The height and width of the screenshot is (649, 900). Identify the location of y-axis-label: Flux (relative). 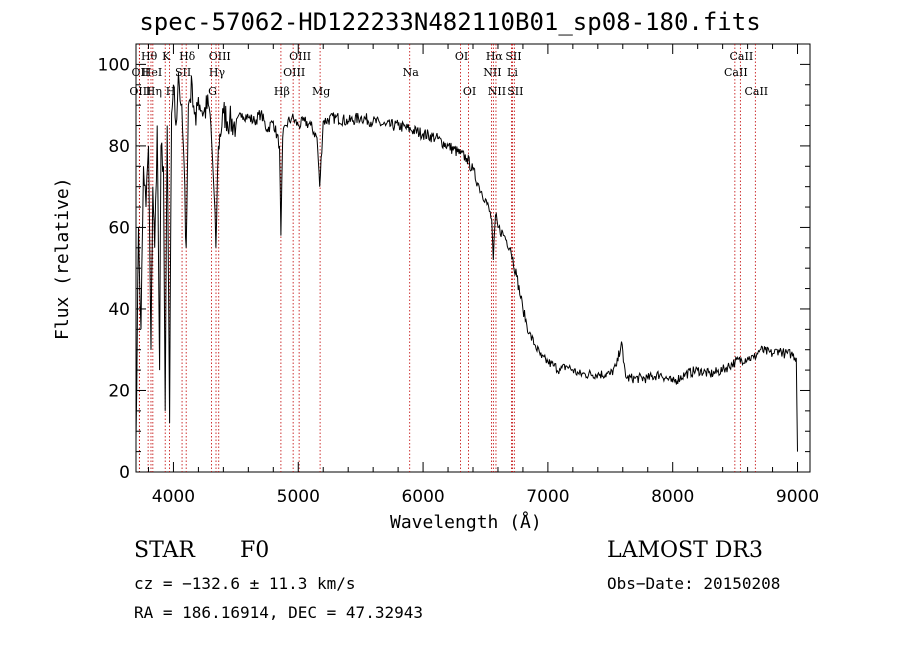
(62, 258).